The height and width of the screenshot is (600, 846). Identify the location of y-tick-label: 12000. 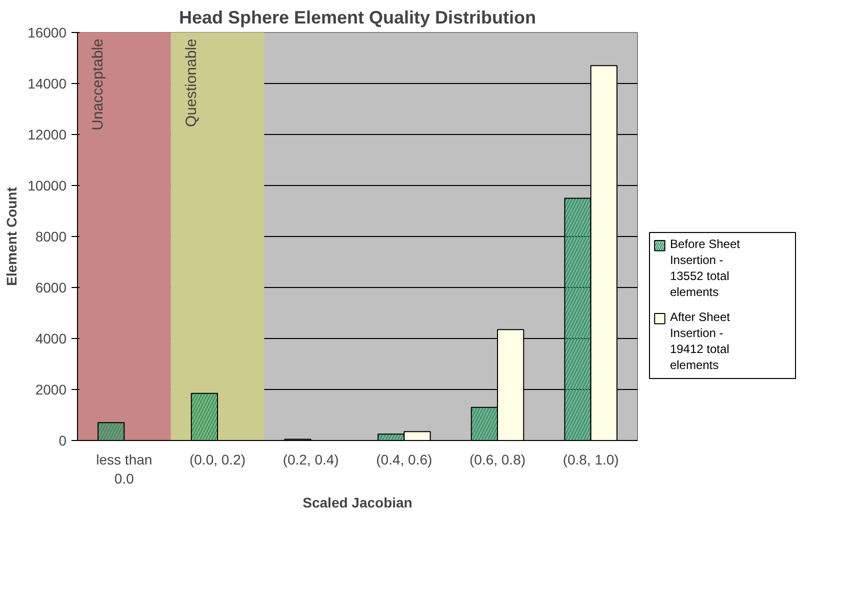
(47, 134).